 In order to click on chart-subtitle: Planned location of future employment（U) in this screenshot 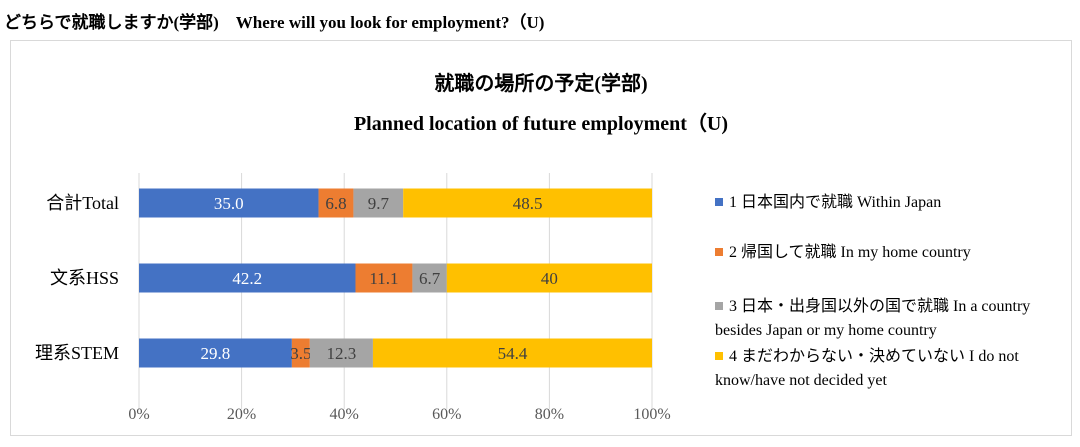, I will do `click(541, 124)`.